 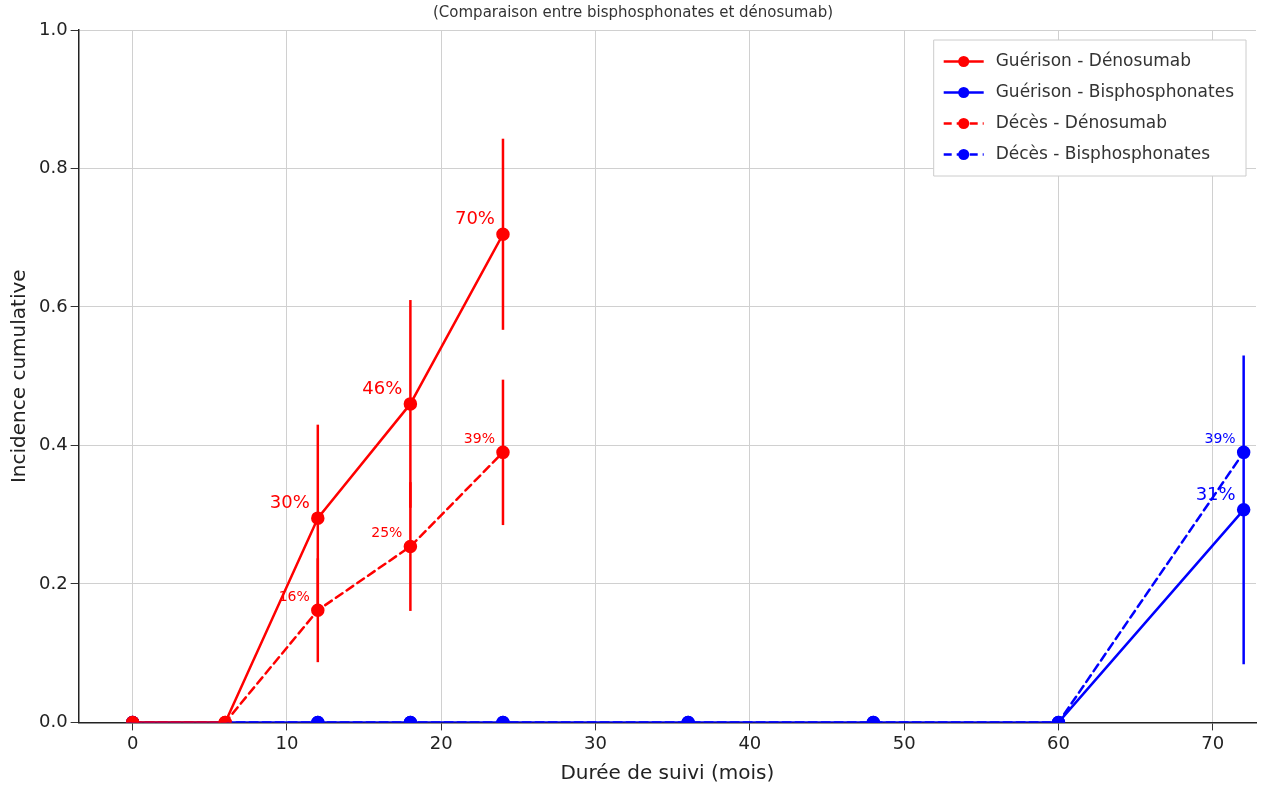 What do you see at coordinates (53, 167) in the screenshot?
I see `y-tick-label: 0.8` at bounding box center [53, 167].